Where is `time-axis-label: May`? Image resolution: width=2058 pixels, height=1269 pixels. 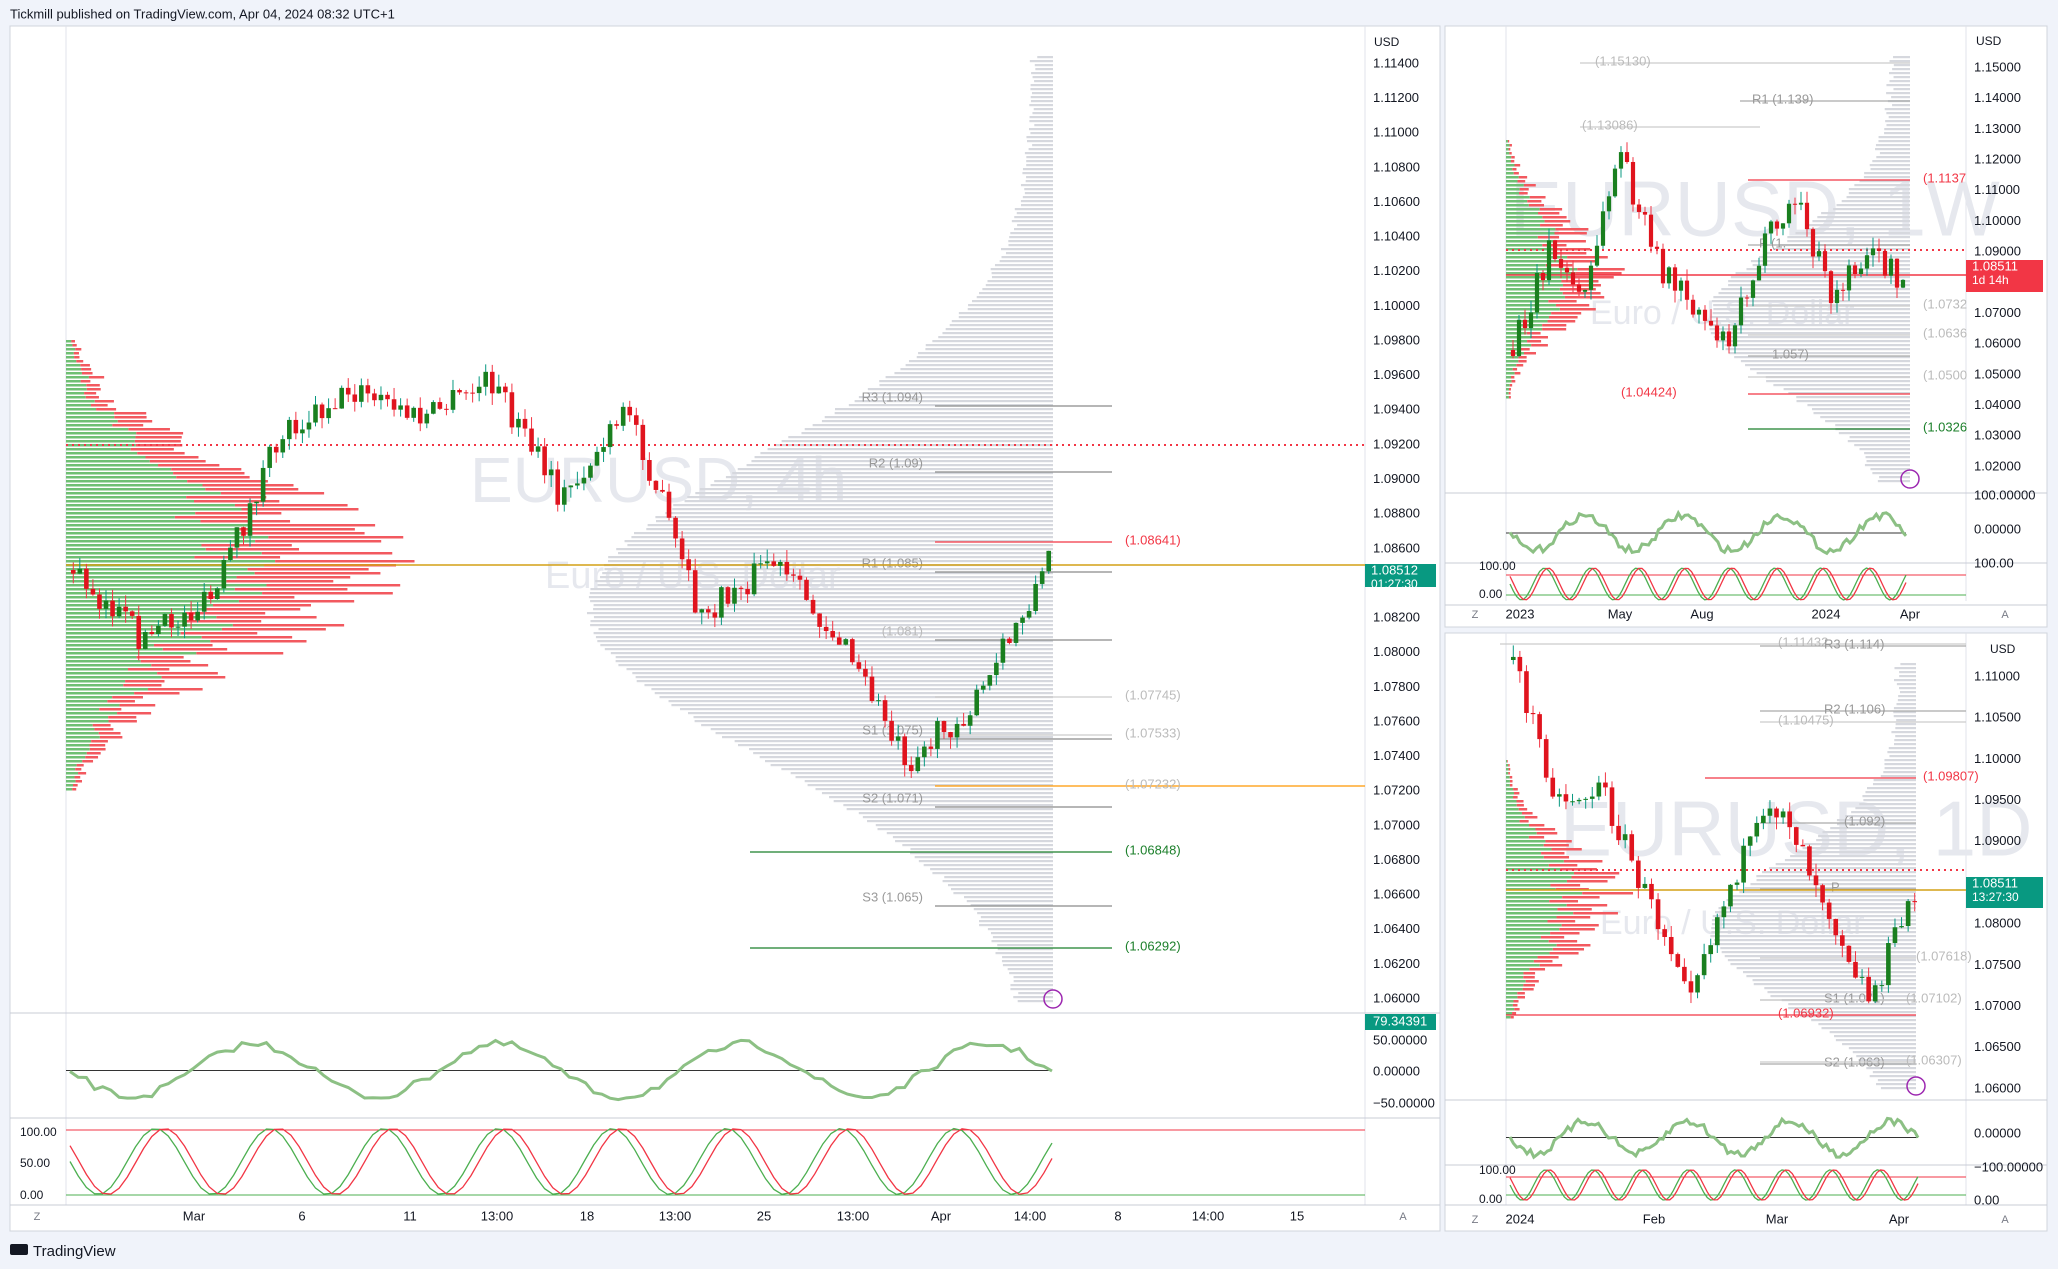
time-axis-label: May is located at coordinates (1620, 613).